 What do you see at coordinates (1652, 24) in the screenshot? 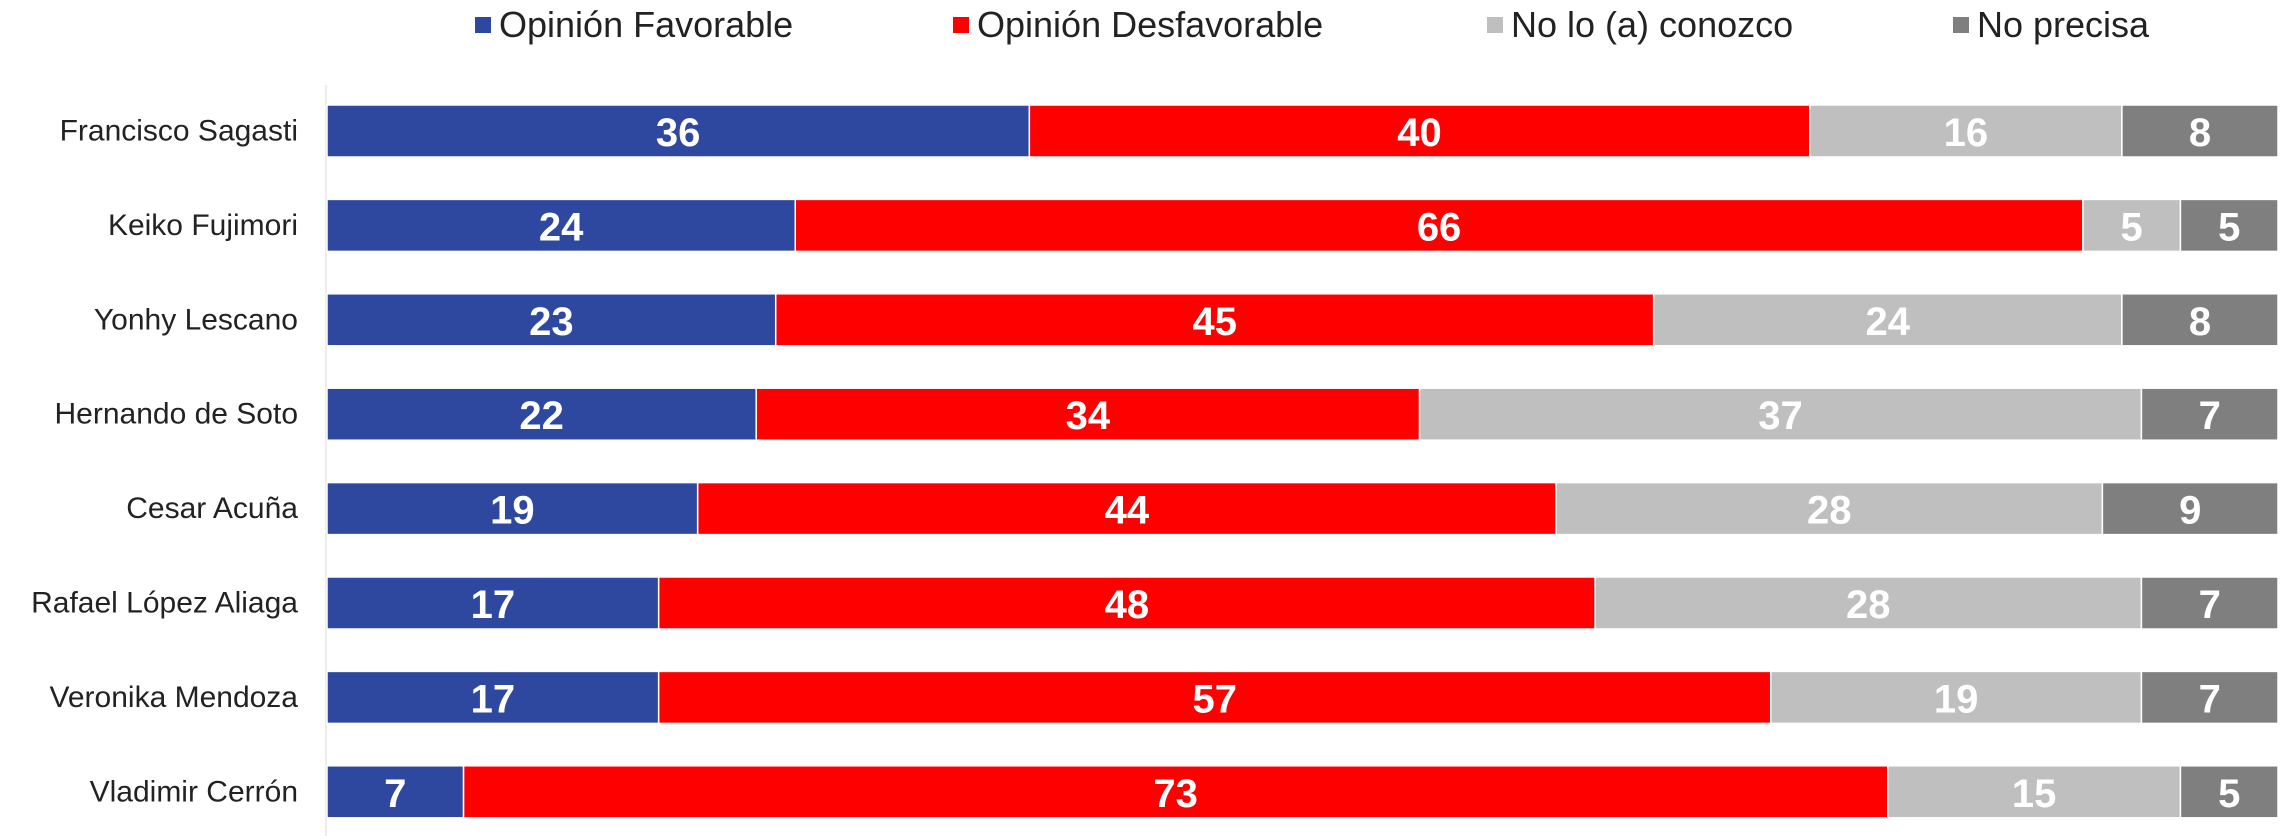
I see `legend-label-no-conozco: No lo (a) conozco` at bounding box center [1652, 24].